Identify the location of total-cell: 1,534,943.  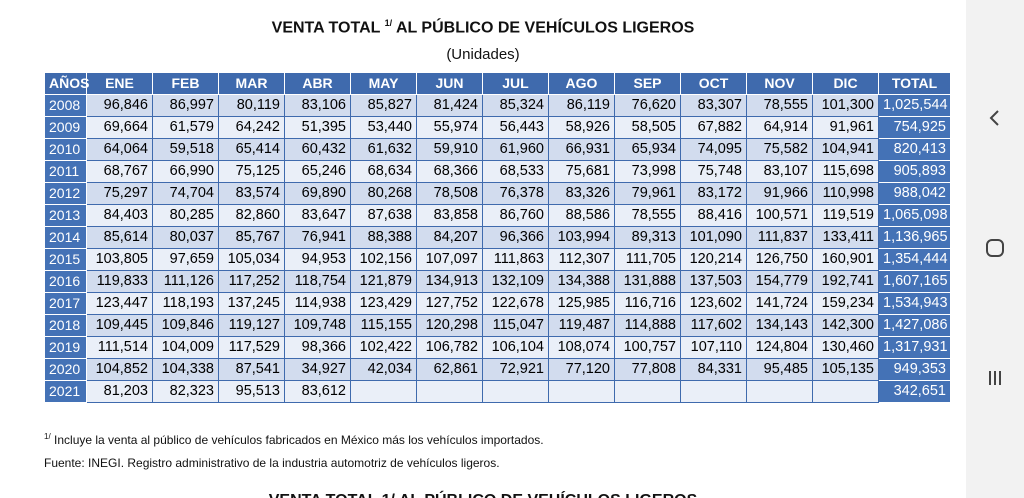
(914, 303).